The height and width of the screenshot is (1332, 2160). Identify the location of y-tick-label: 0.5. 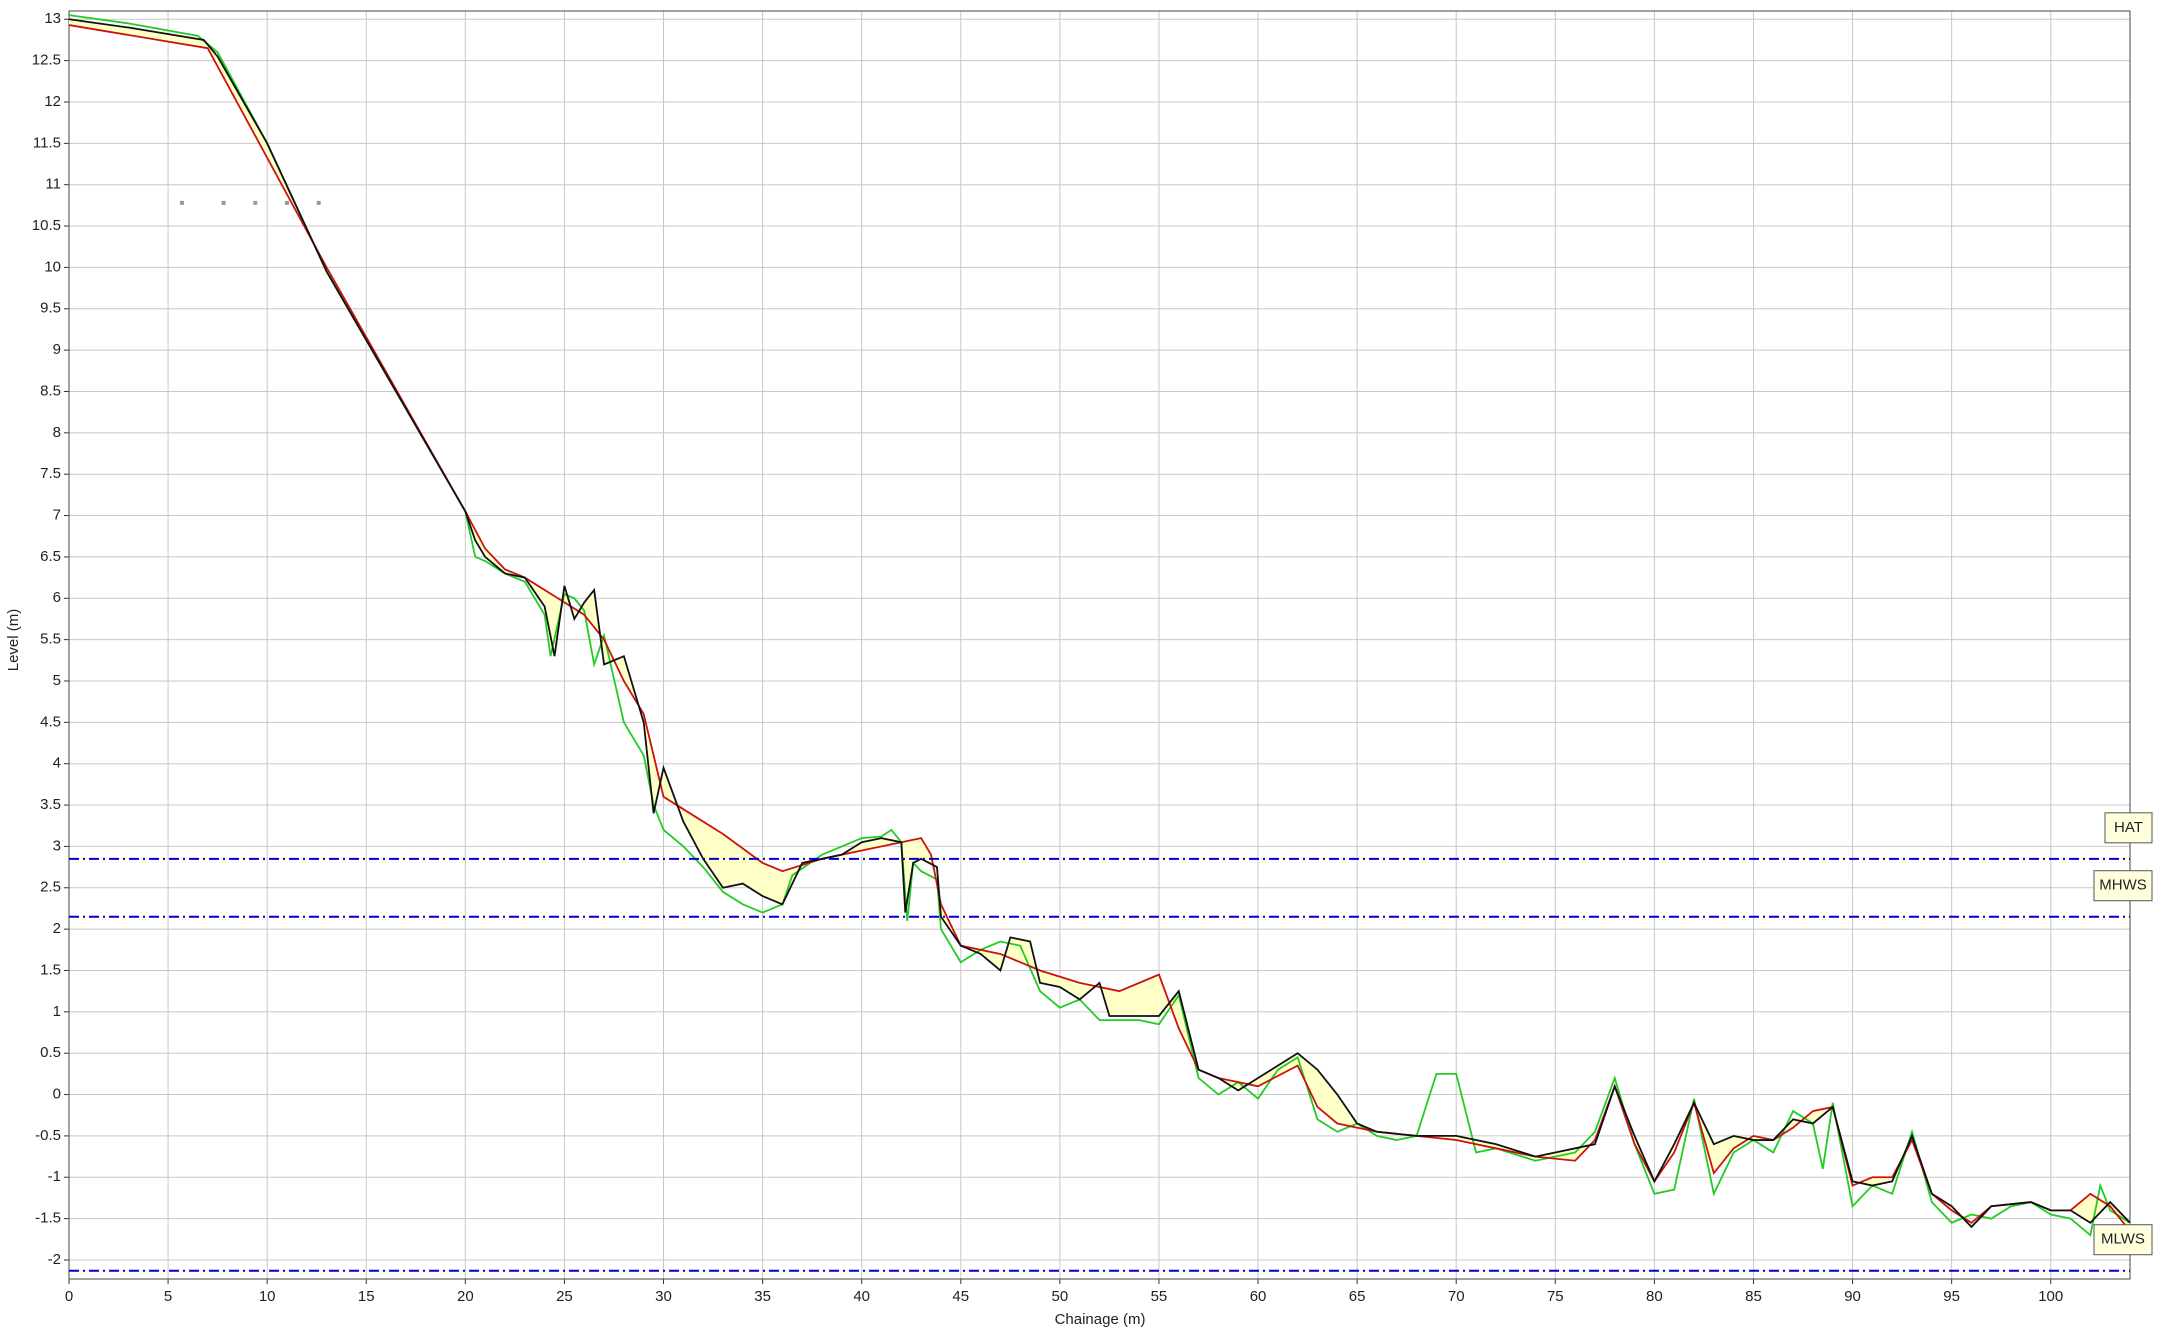
(50, 1052).